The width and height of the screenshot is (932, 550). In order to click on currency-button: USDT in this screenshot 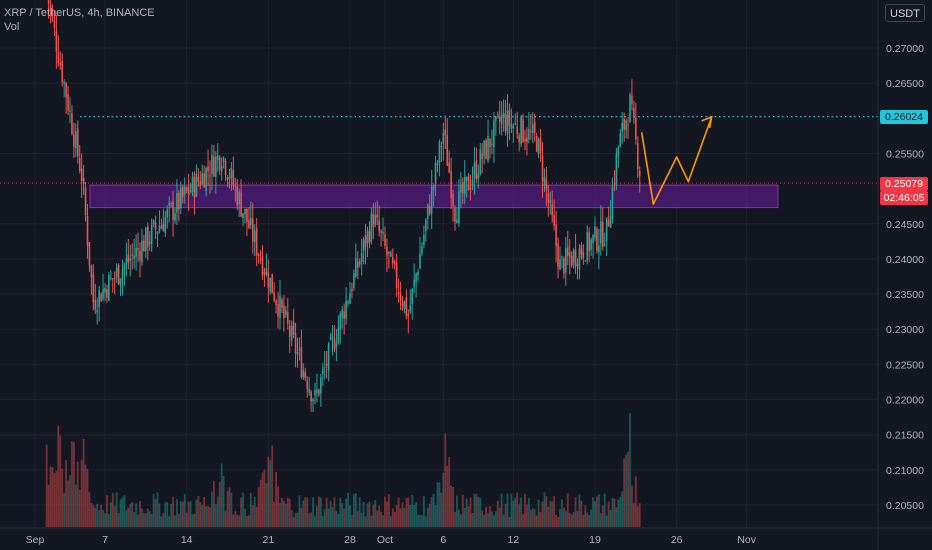, I will do `click(905, 13)`.